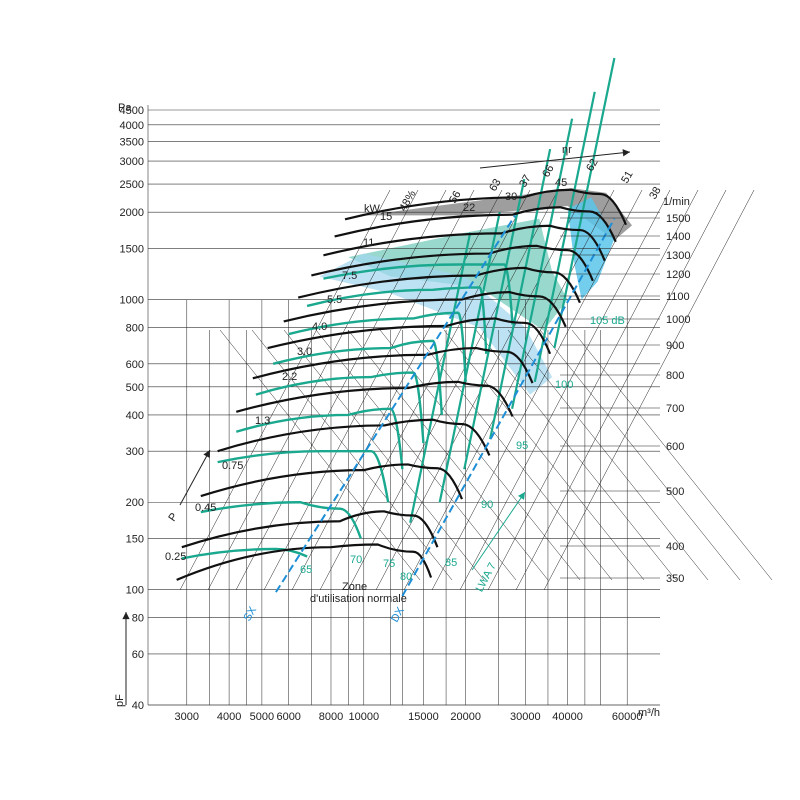 This screenshot has height=800, width=800. Describe the element at coordinates (125, 108) in the screenshot. I see `y-axis-label: Pa` at that location.